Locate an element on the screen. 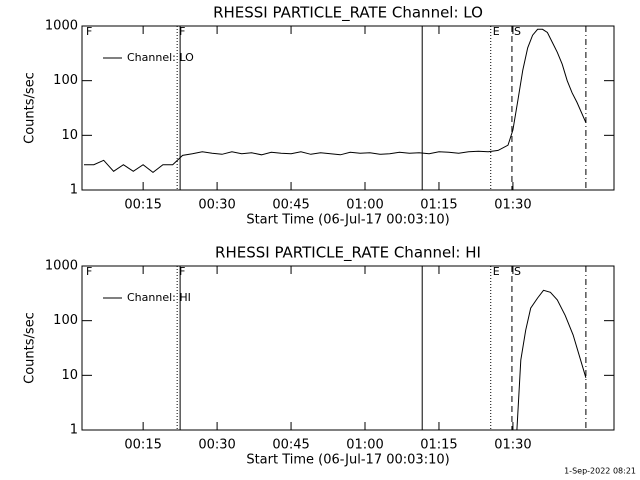 The width and height of the screenshot is (640, 480). chart-title: RHESSI PARTICLE_RATE Channel: HI is located at coordinates (348, 253).